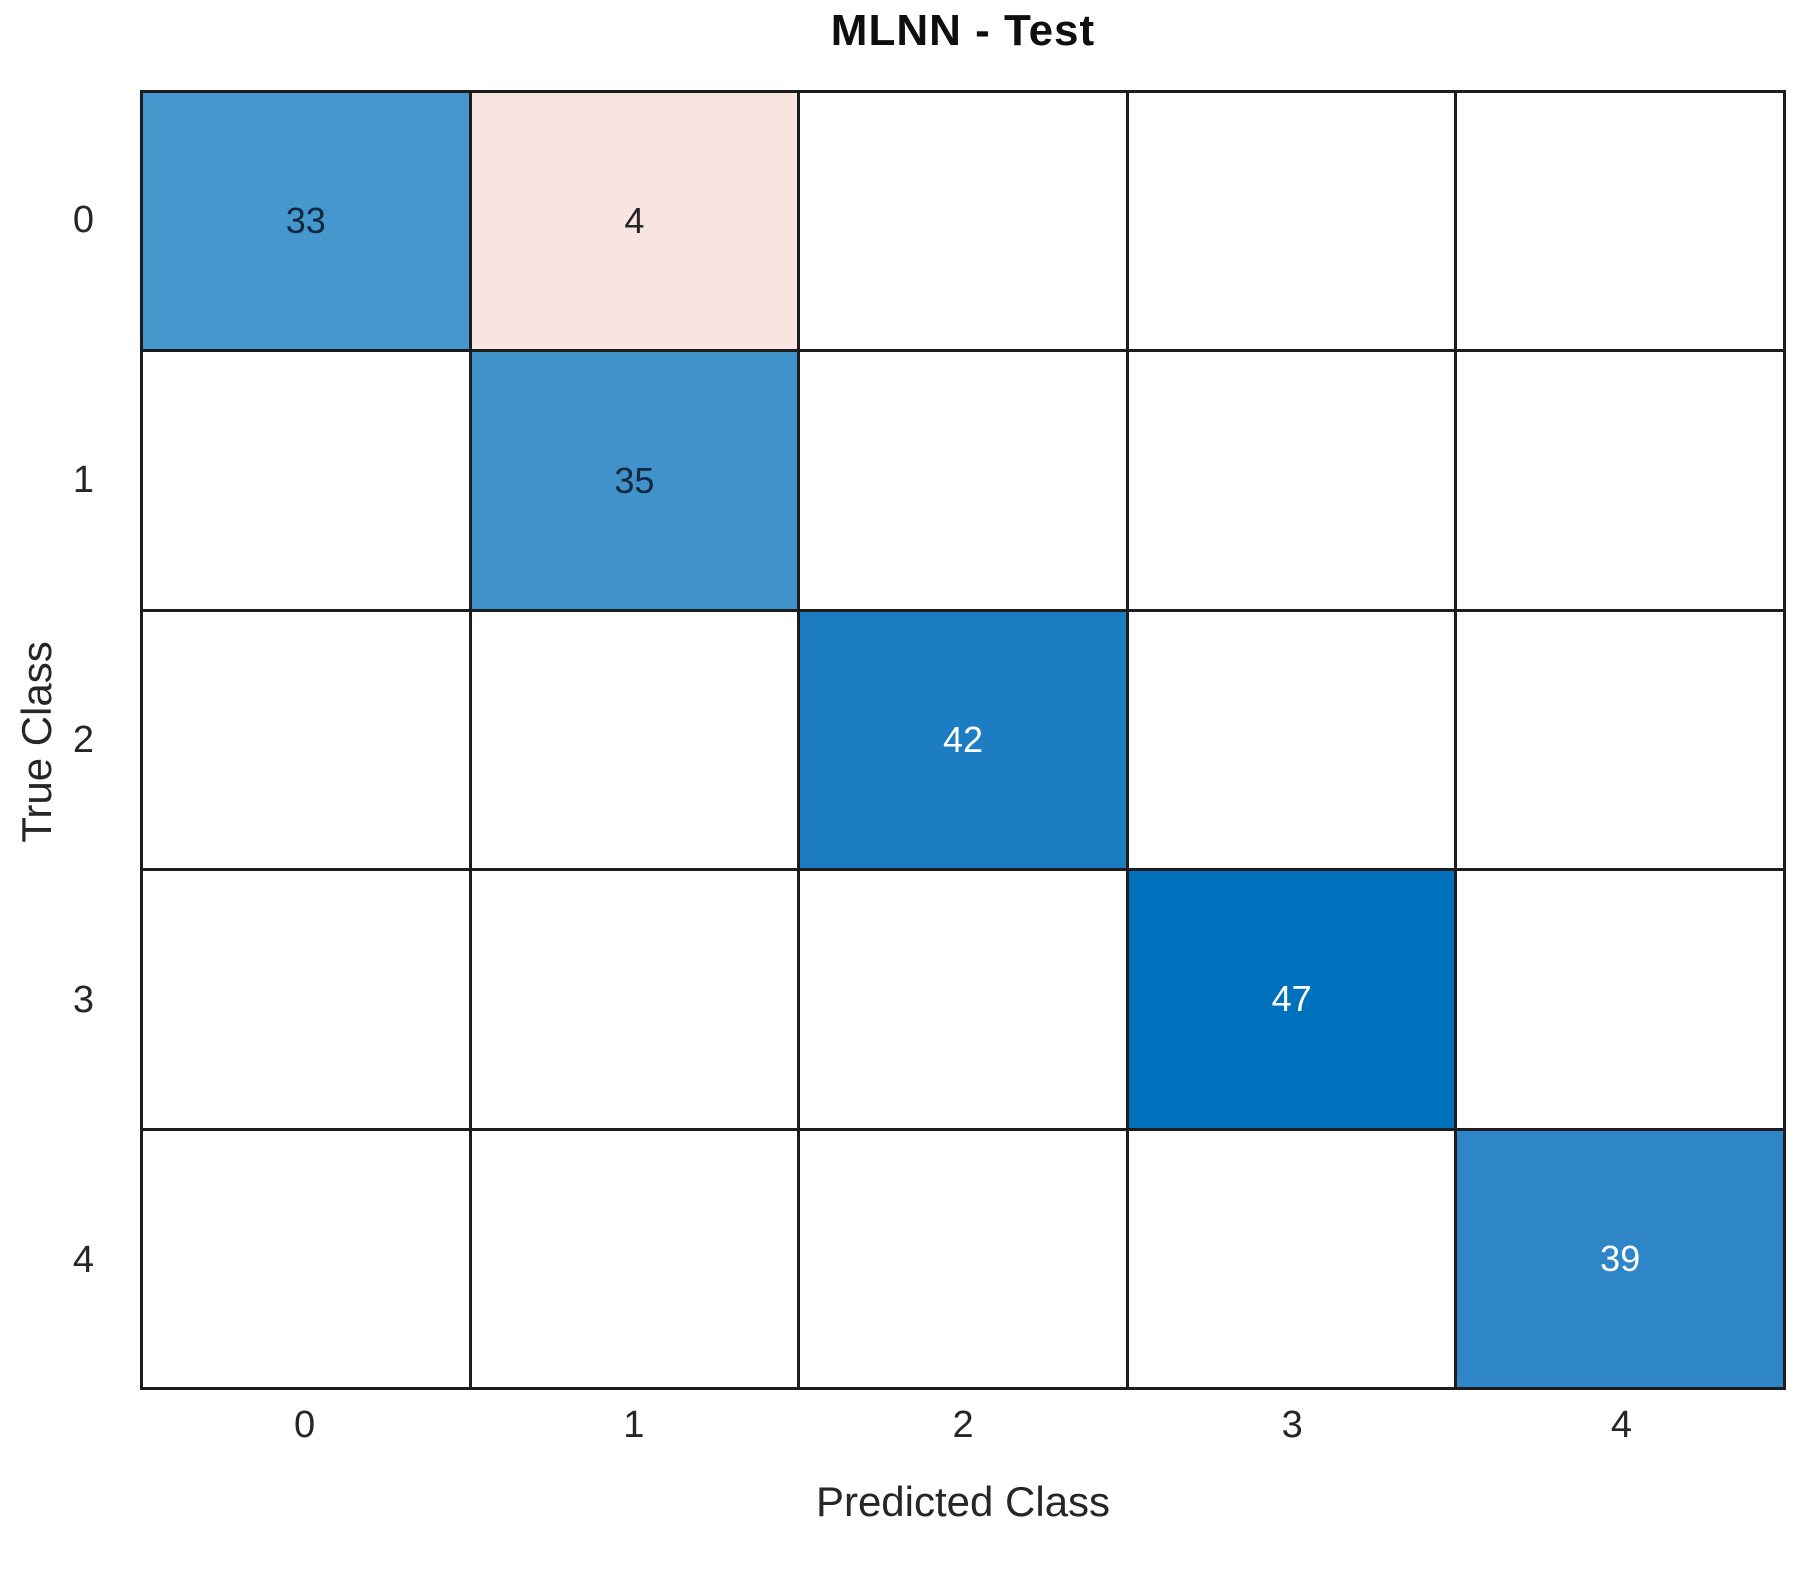 This screenshot has height=1569, width=1806. I want to click on x-tick-label: 3, so click(1292, 1425).